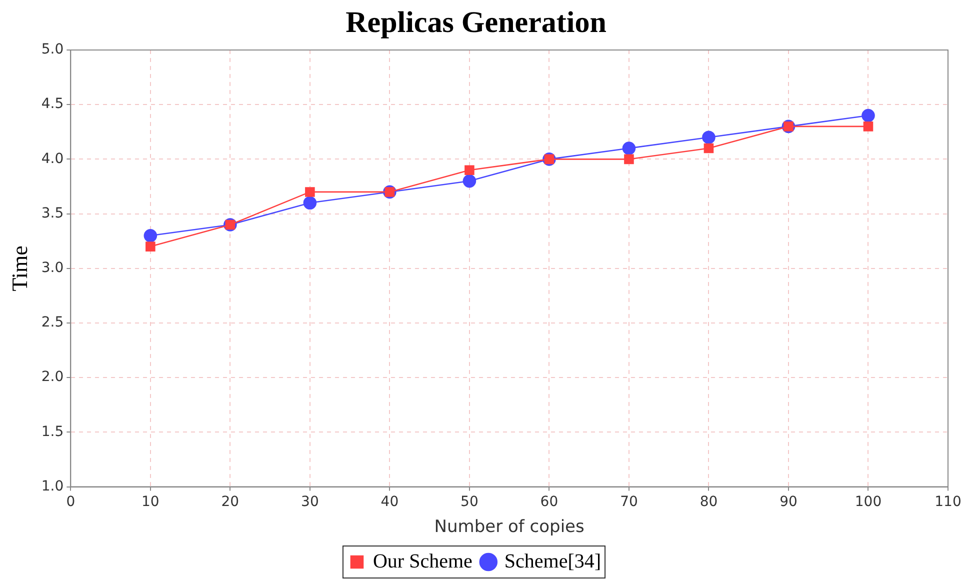 The width and height of the screenshot is (966, 586). I want to click on x-tick-label: 0, so click(71, 502).